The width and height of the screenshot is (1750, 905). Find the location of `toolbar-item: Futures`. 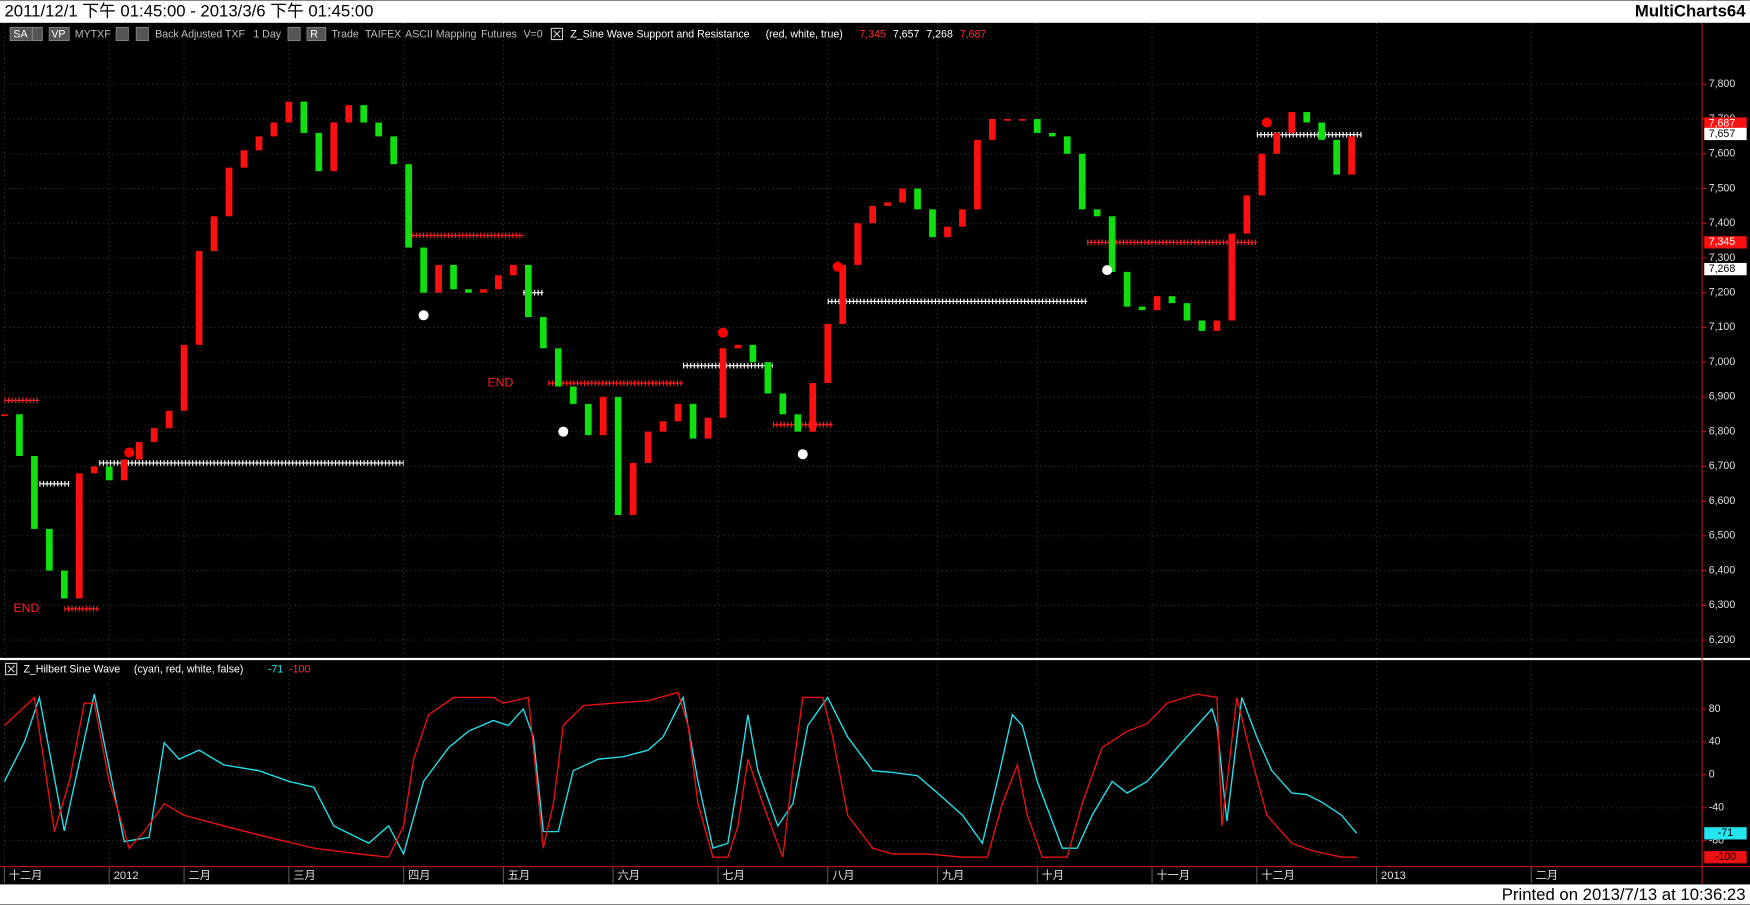

toolbar-item: Futures is located at coordinates (499, 34).